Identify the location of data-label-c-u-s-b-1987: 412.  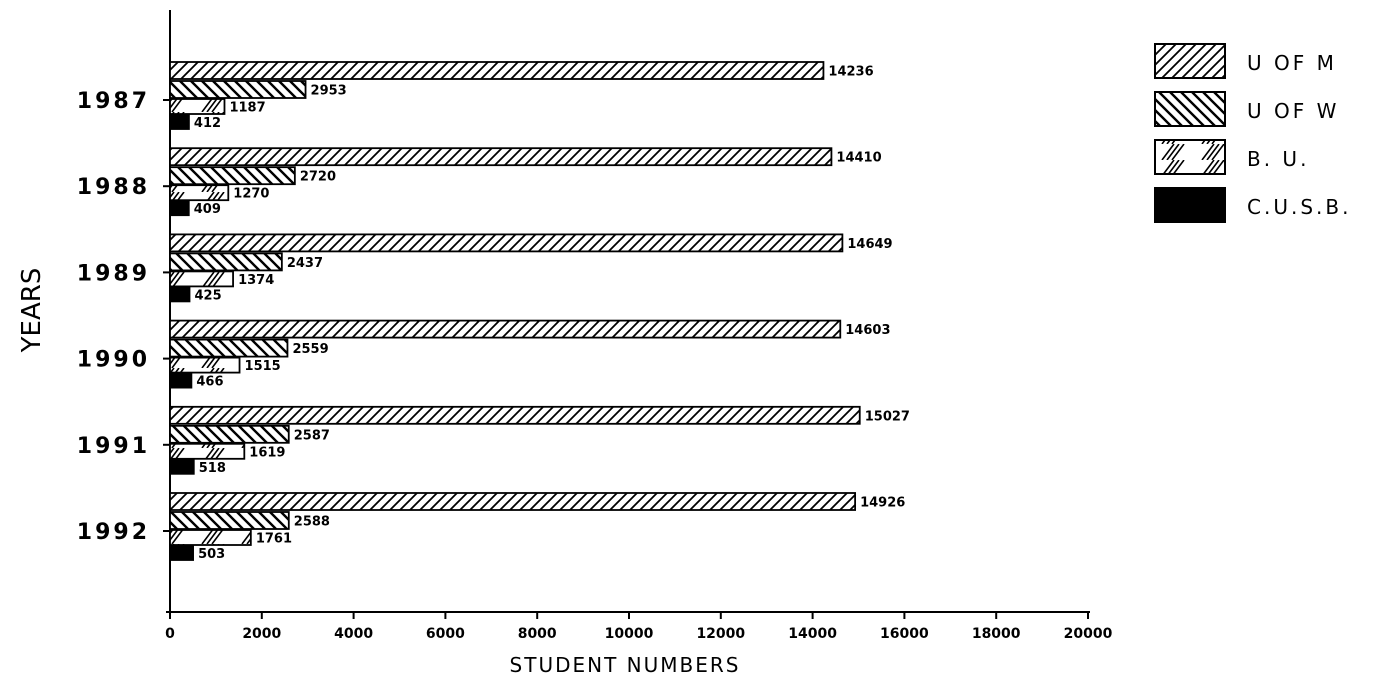
(207, 123).